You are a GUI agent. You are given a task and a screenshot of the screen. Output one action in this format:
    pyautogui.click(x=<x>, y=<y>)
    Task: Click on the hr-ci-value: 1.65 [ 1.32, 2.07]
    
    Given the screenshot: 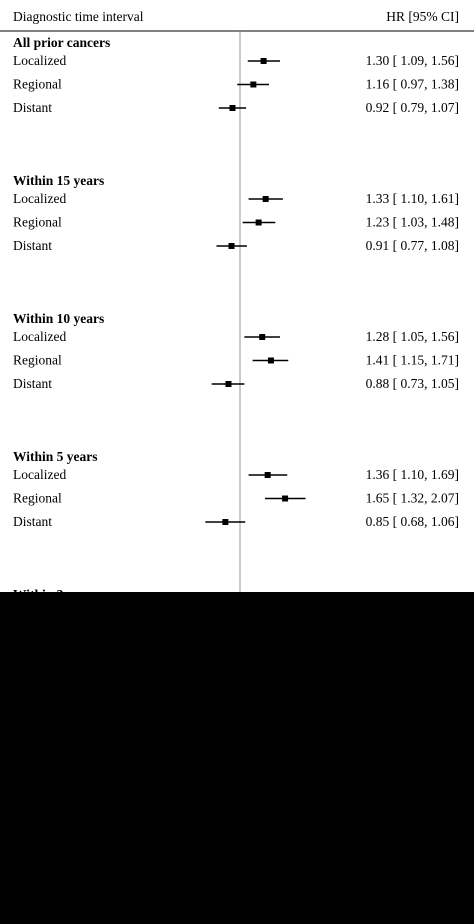 What is the action you would take?
    pyautogui.click(x=412, y=498)
    